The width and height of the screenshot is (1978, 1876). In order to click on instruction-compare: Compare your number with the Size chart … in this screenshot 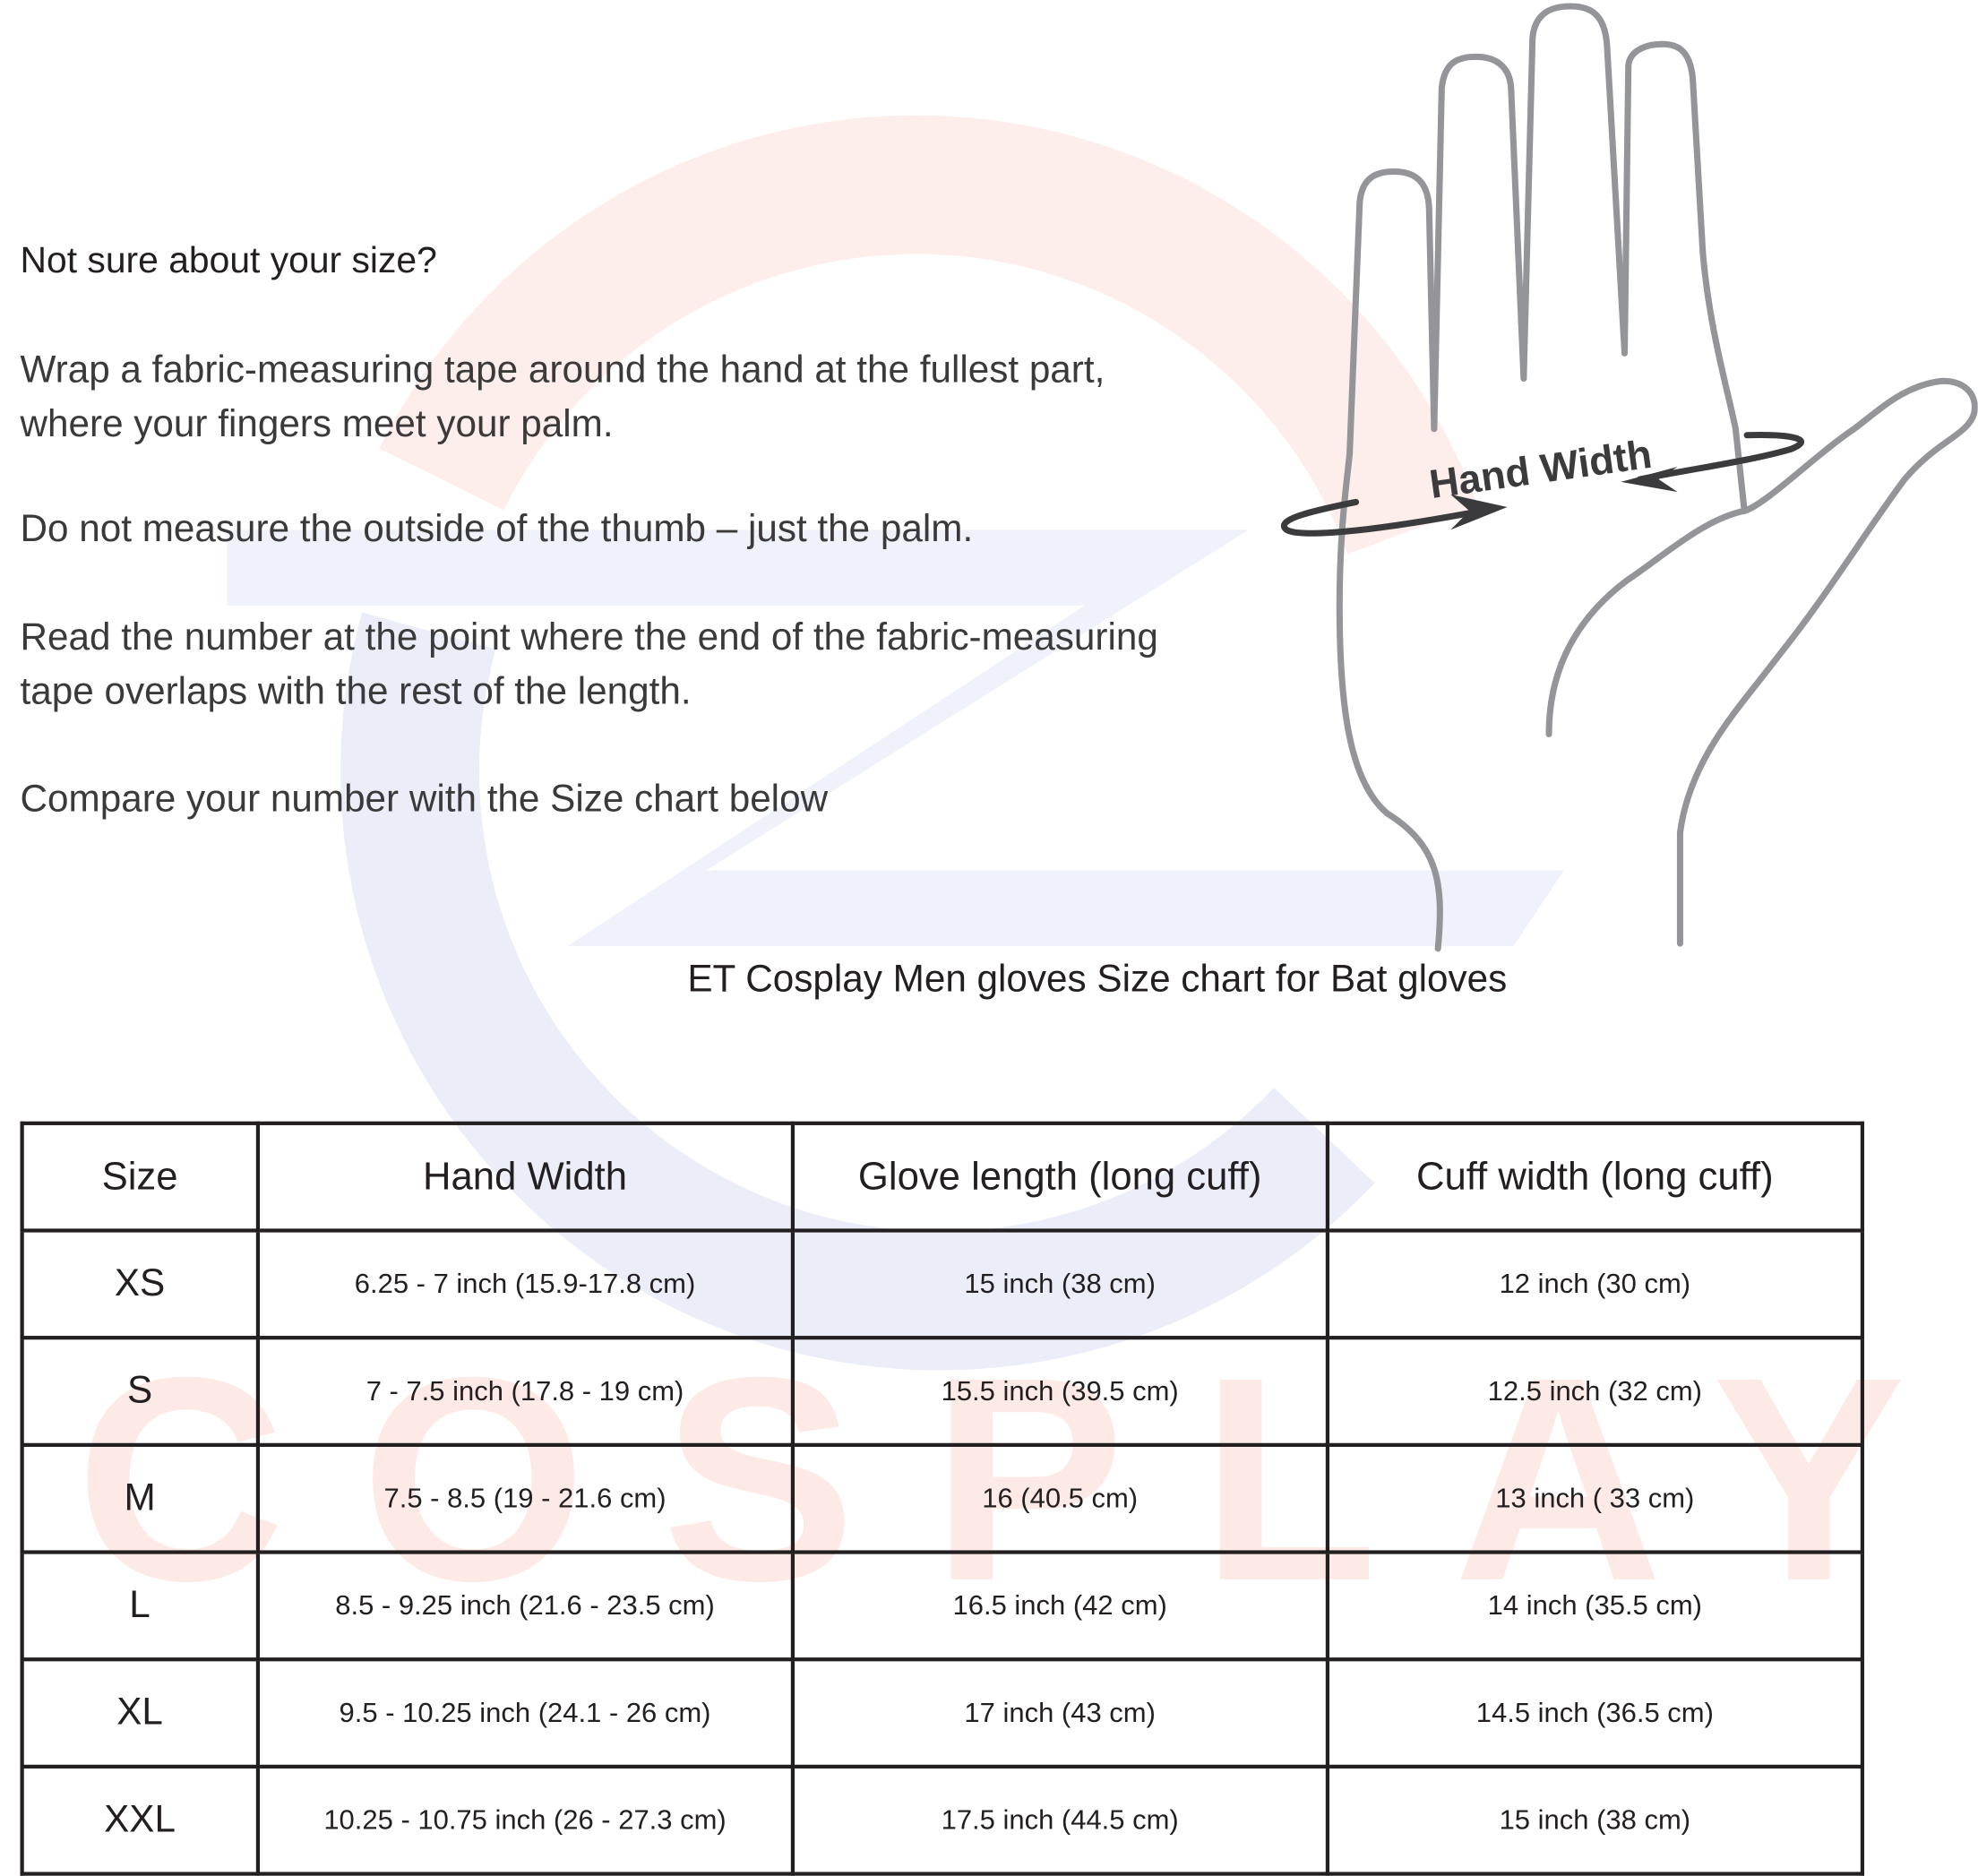, I will do `click(424, 799)`.